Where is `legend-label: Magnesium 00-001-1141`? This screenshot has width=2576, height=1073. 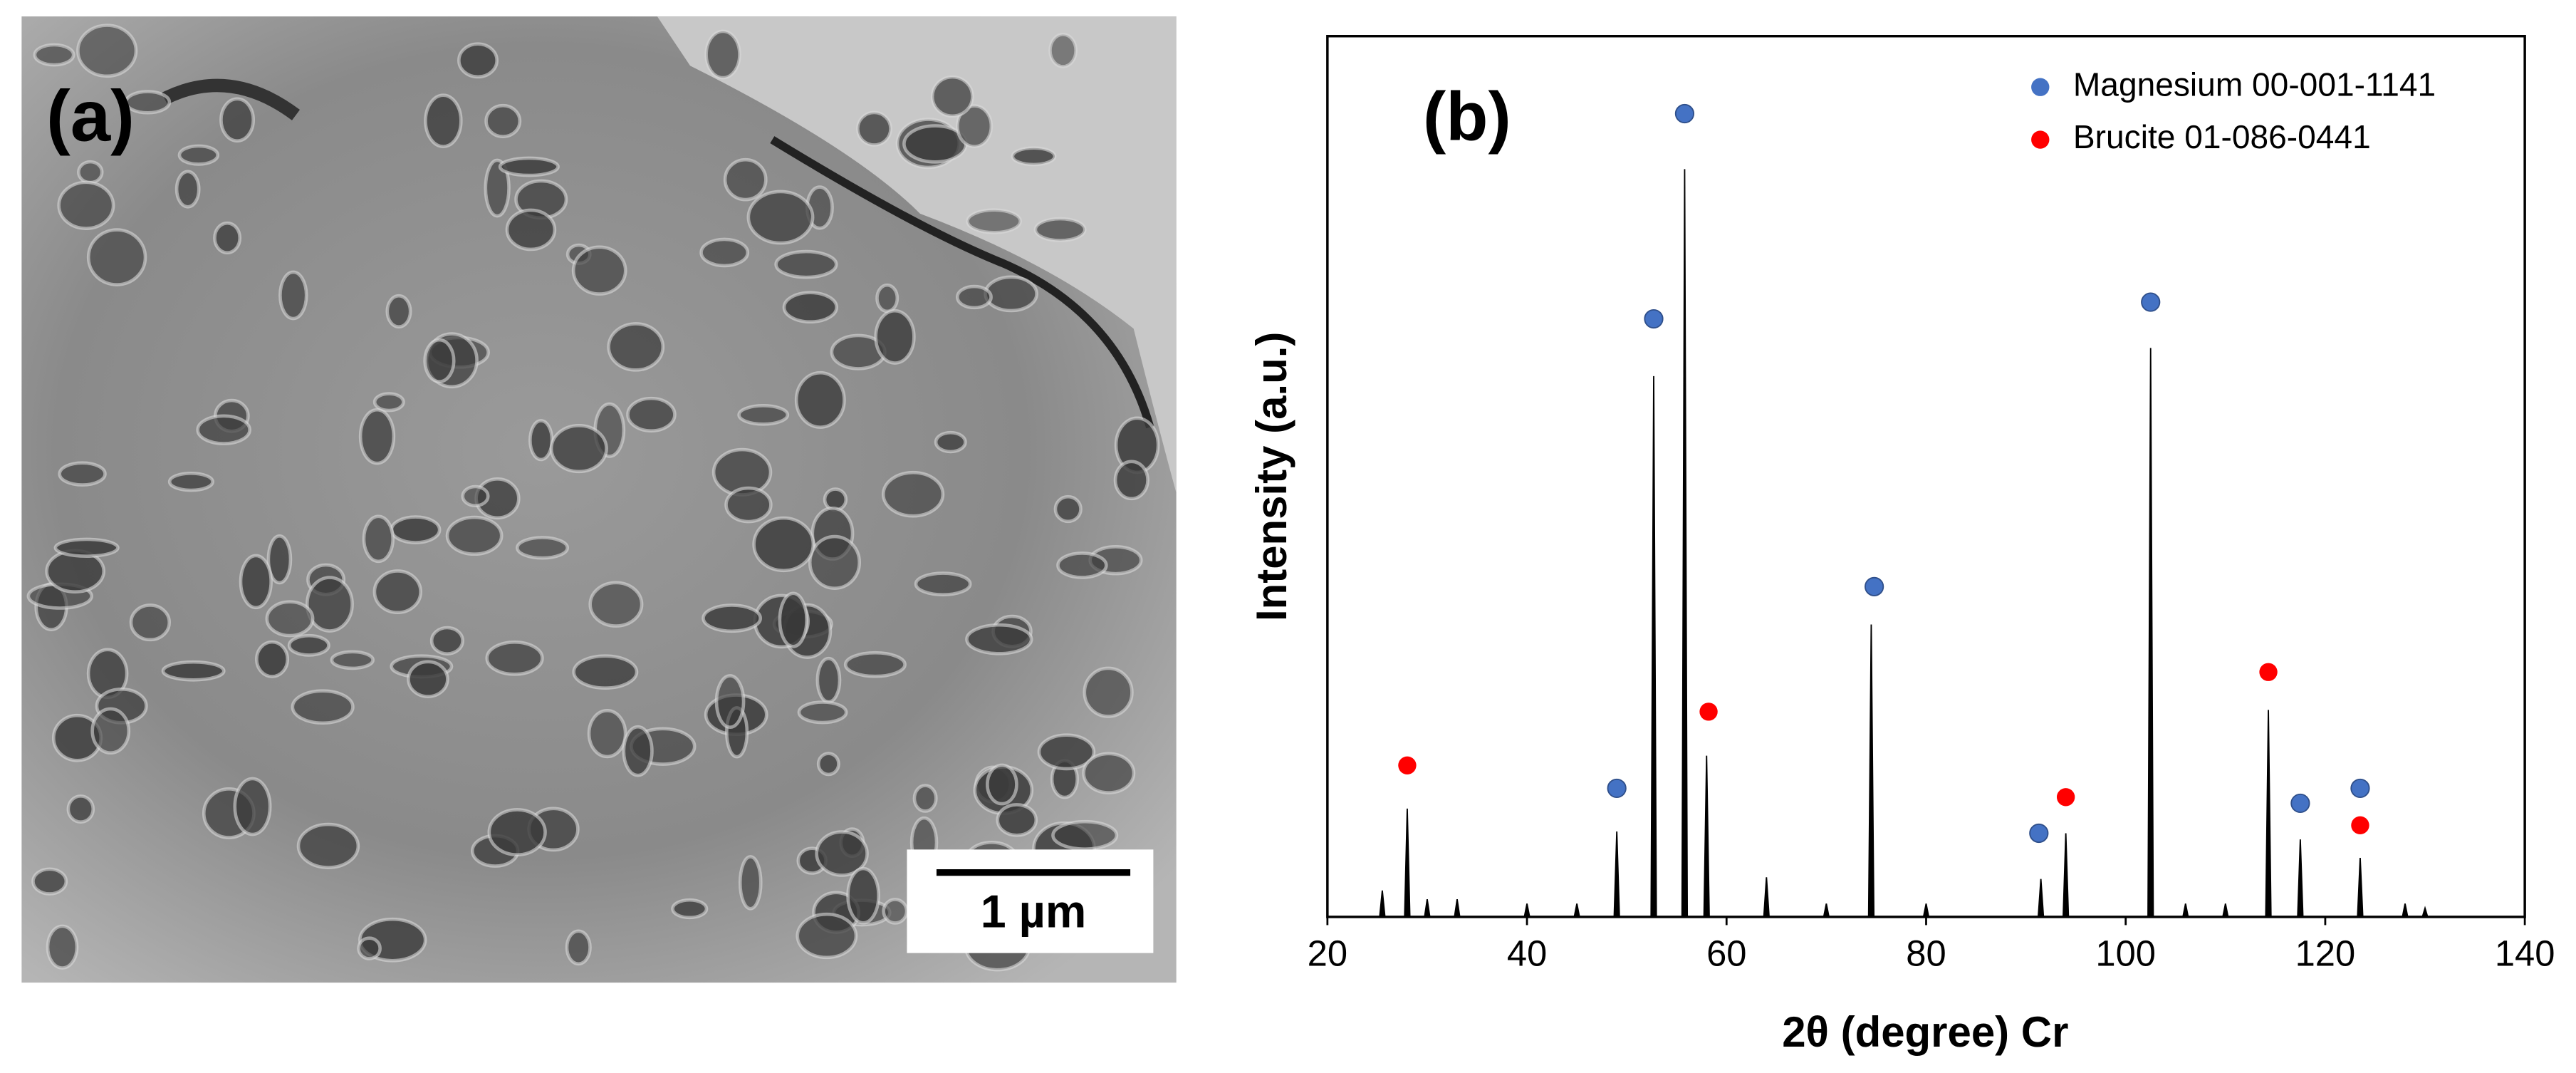 legend-label: Magnesium 00-001-1141 is located at coordinates (2254, 84).